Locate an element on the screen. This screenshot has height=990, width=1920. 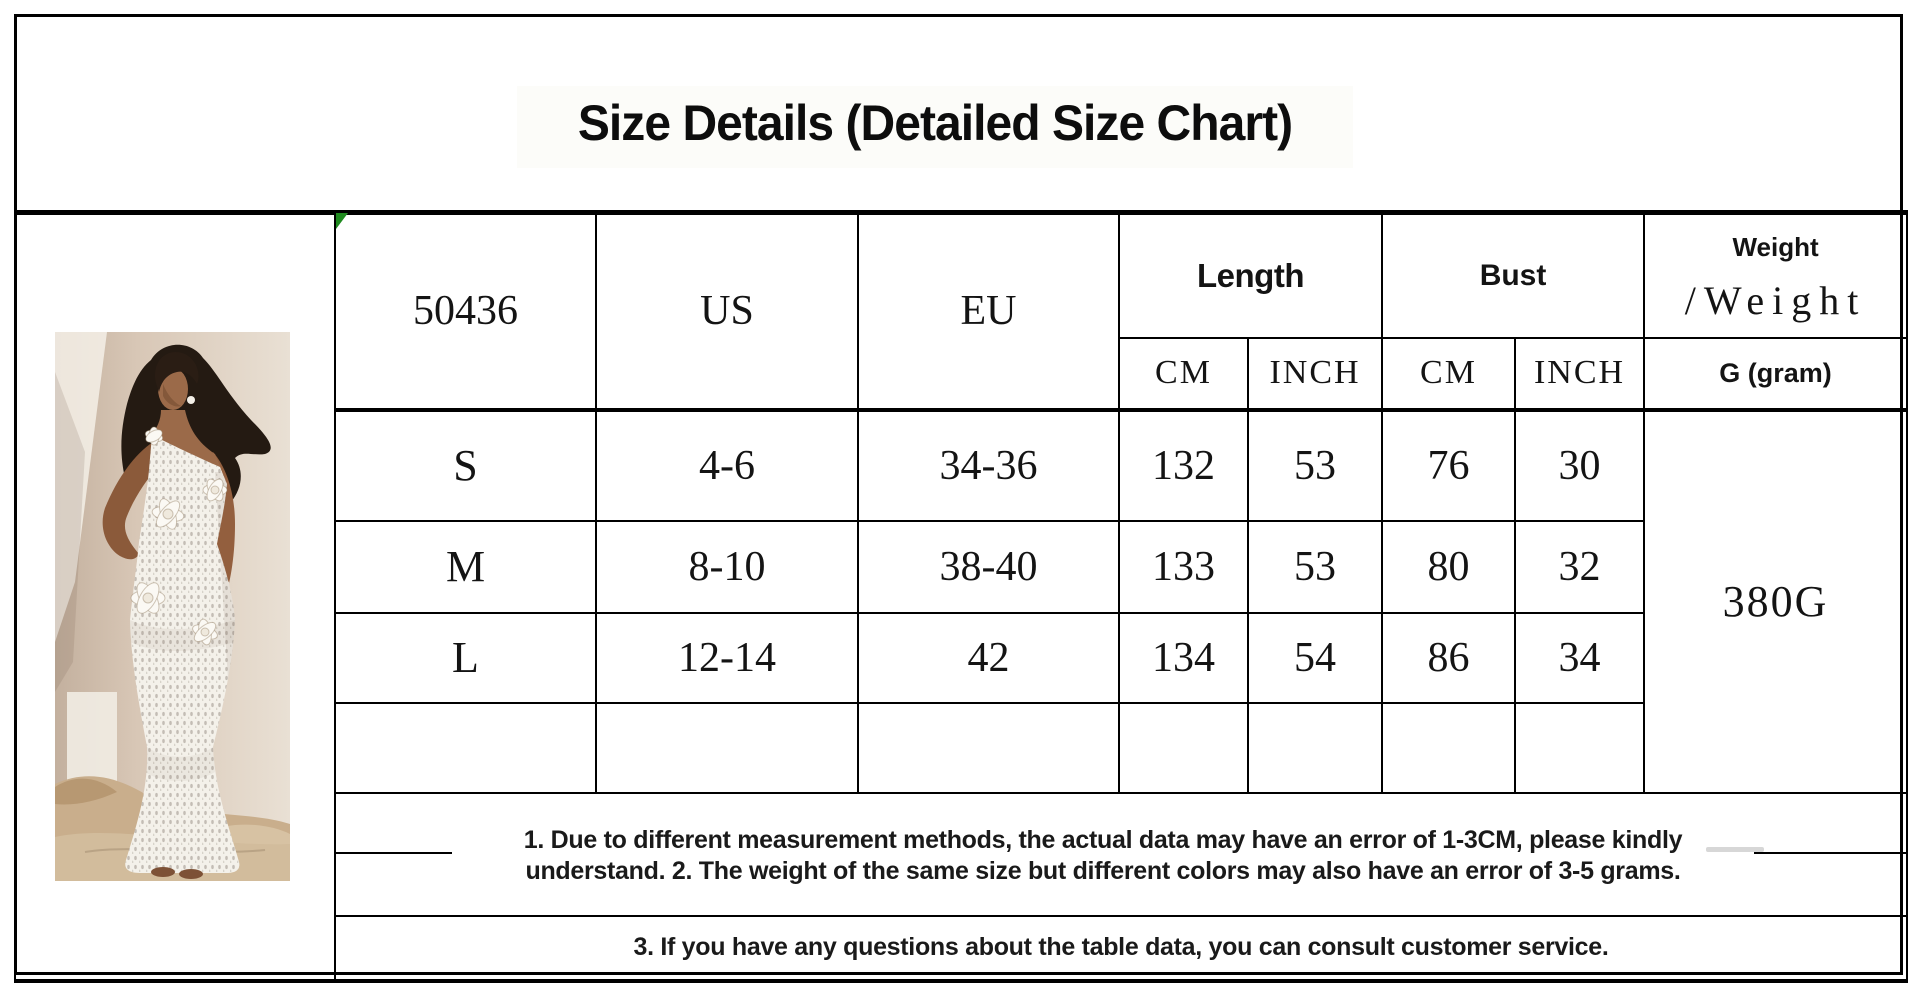
size-cell: M is located at coordinates (465, 566).